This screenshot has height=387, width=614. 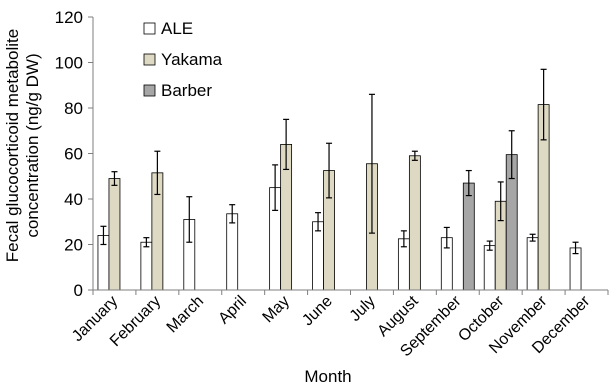 I want to click on x-tick-label: May, so click(x=276, y=309).